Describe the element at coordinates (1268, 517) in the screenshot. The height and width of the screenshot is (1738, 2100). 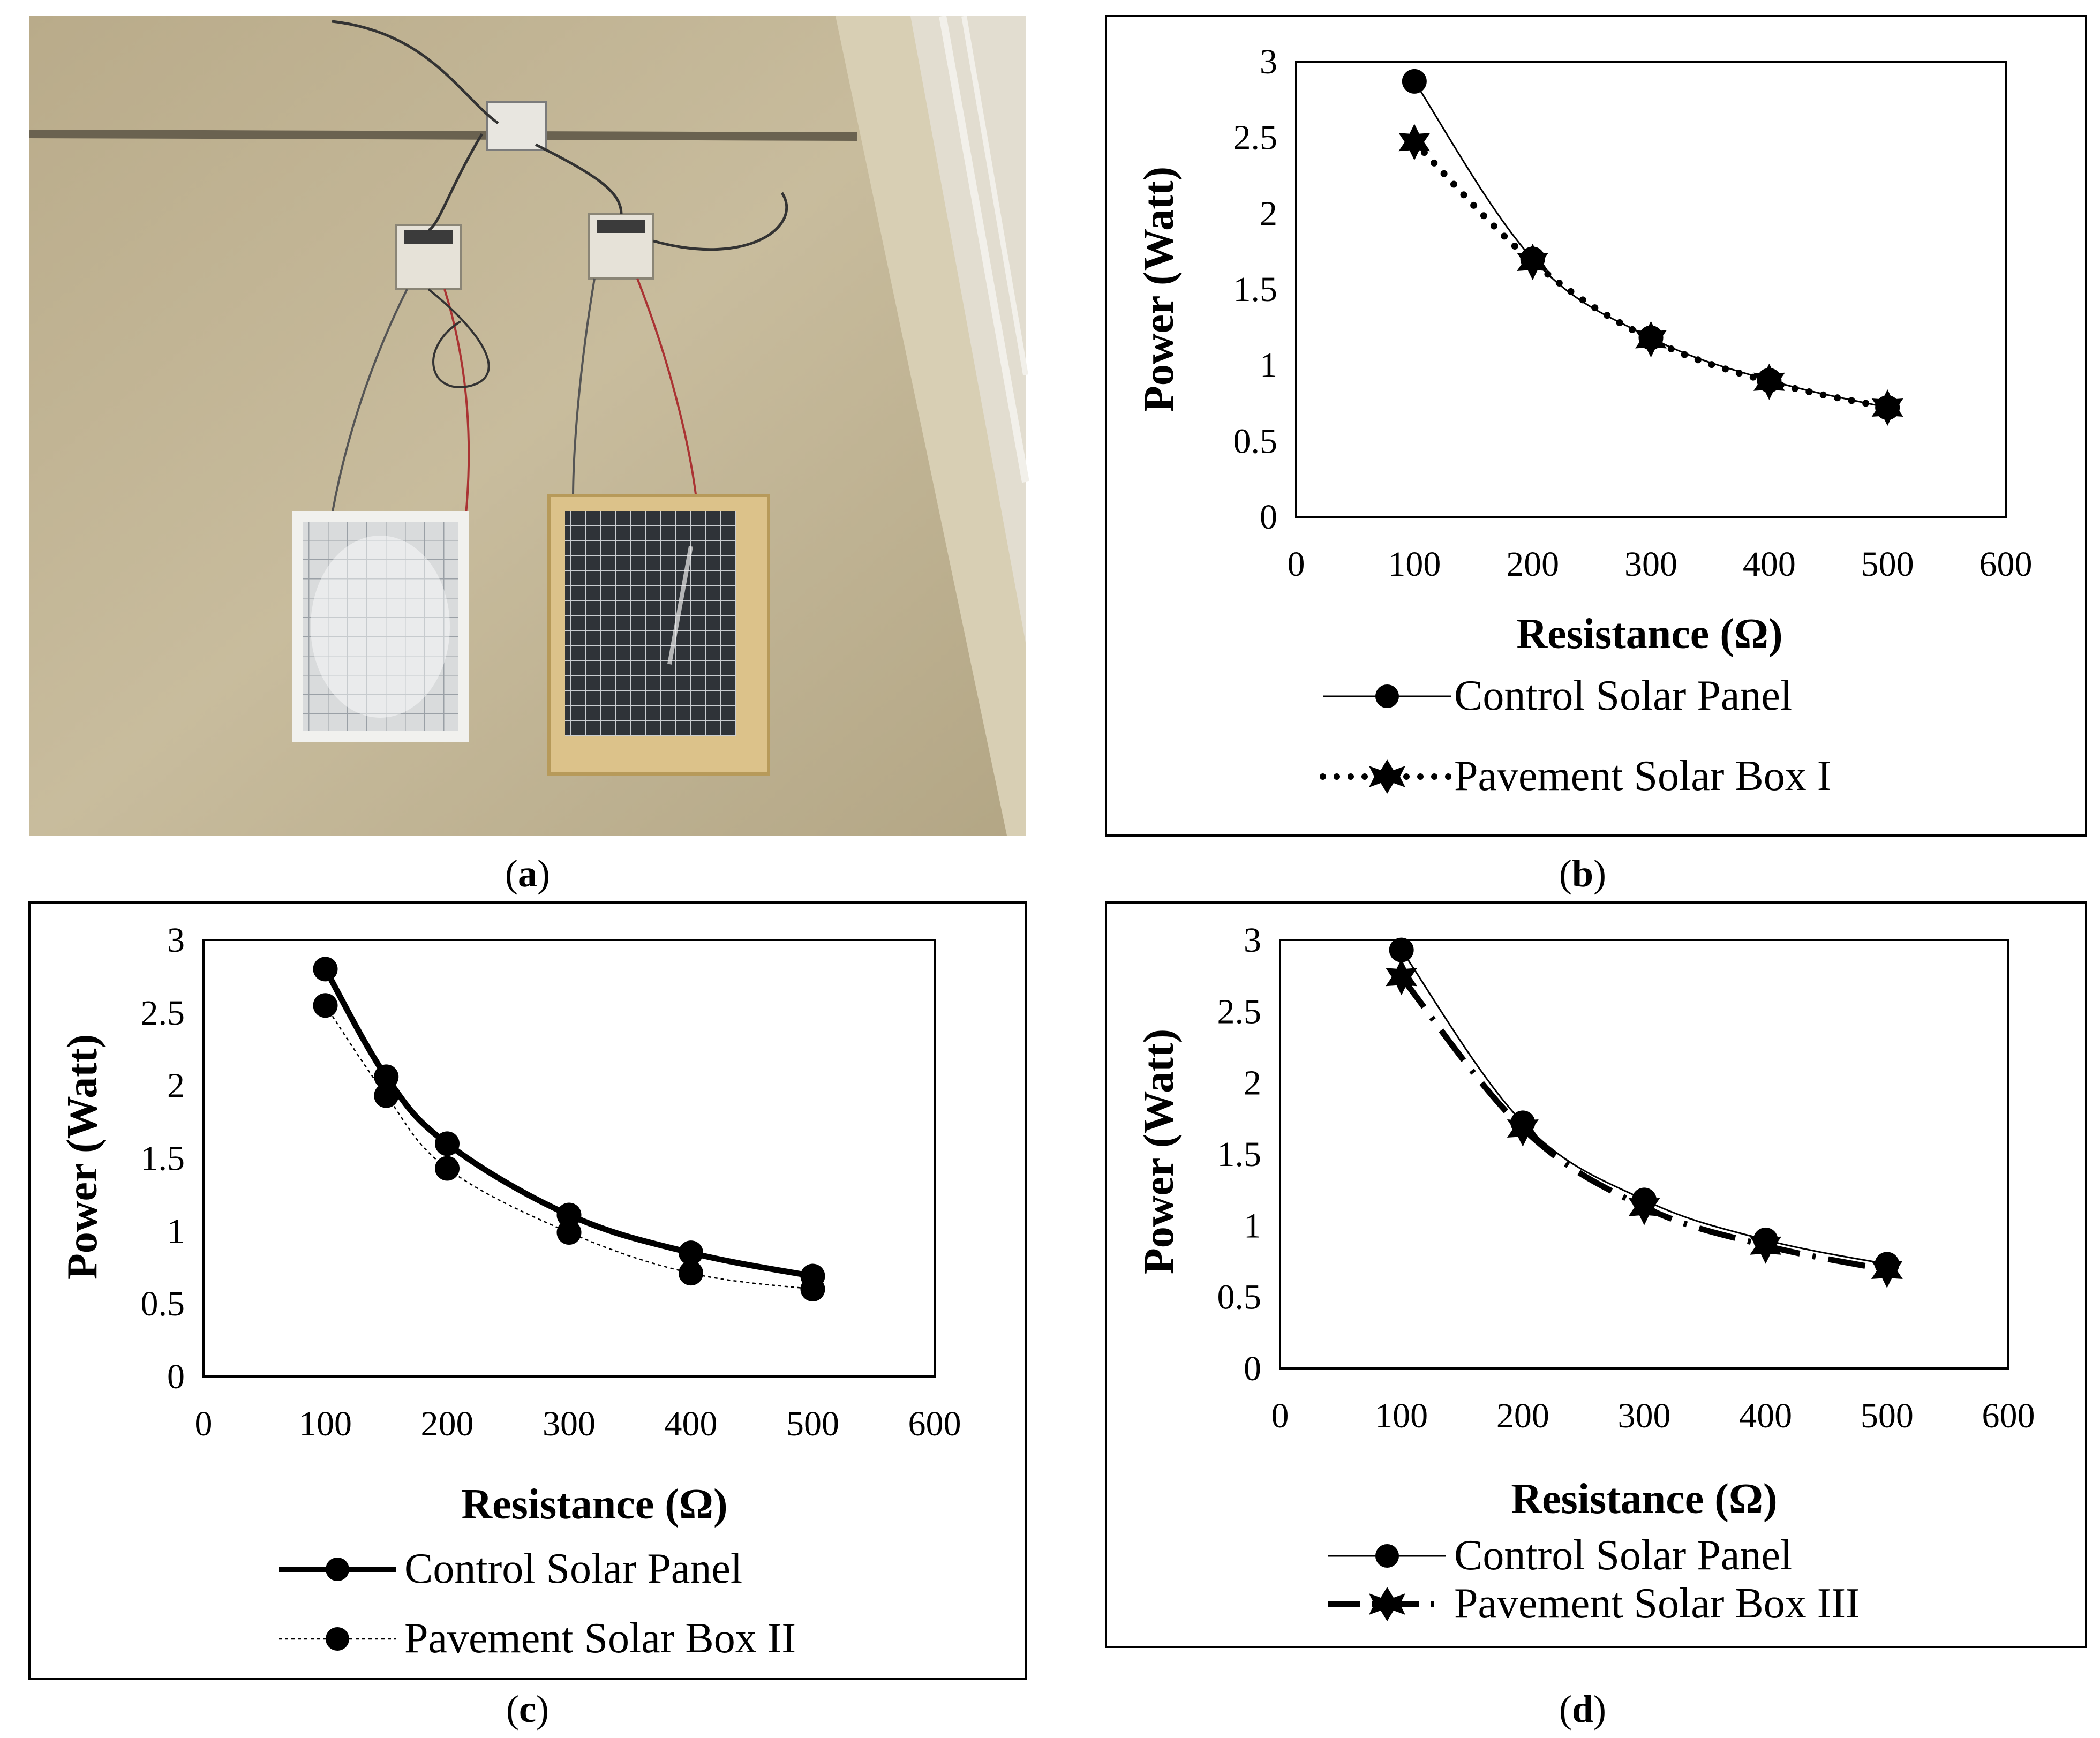
I see `y-tick-label-b: 0` at that location.